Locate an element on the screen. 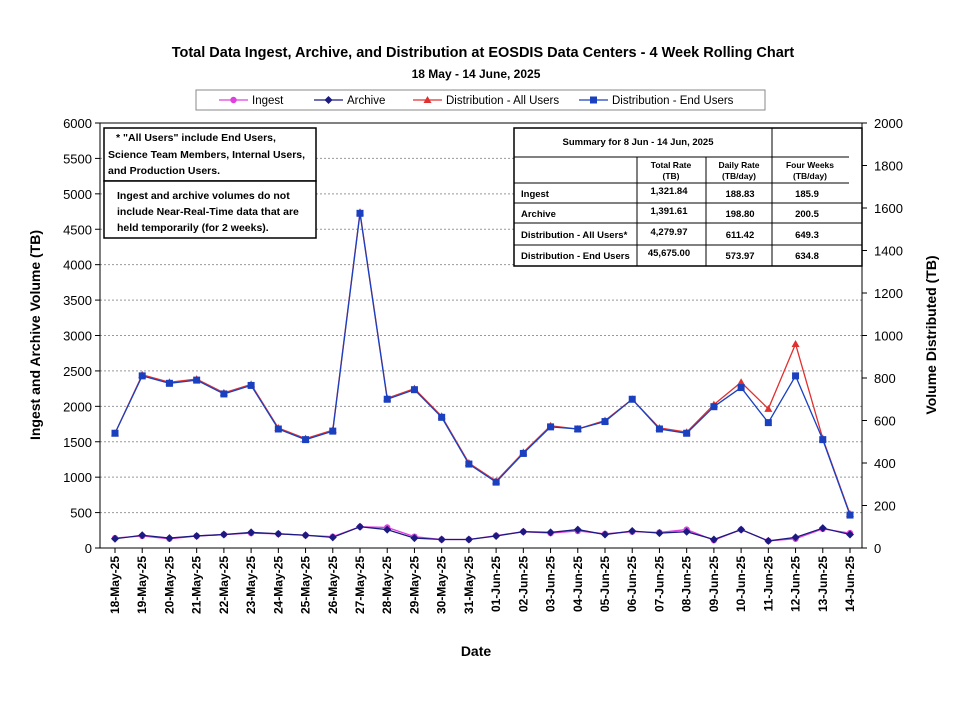 The width and height of the screenshot is (955, 711). x-tick-label: 06-Jun-25 is located at coordinates (632, 584).